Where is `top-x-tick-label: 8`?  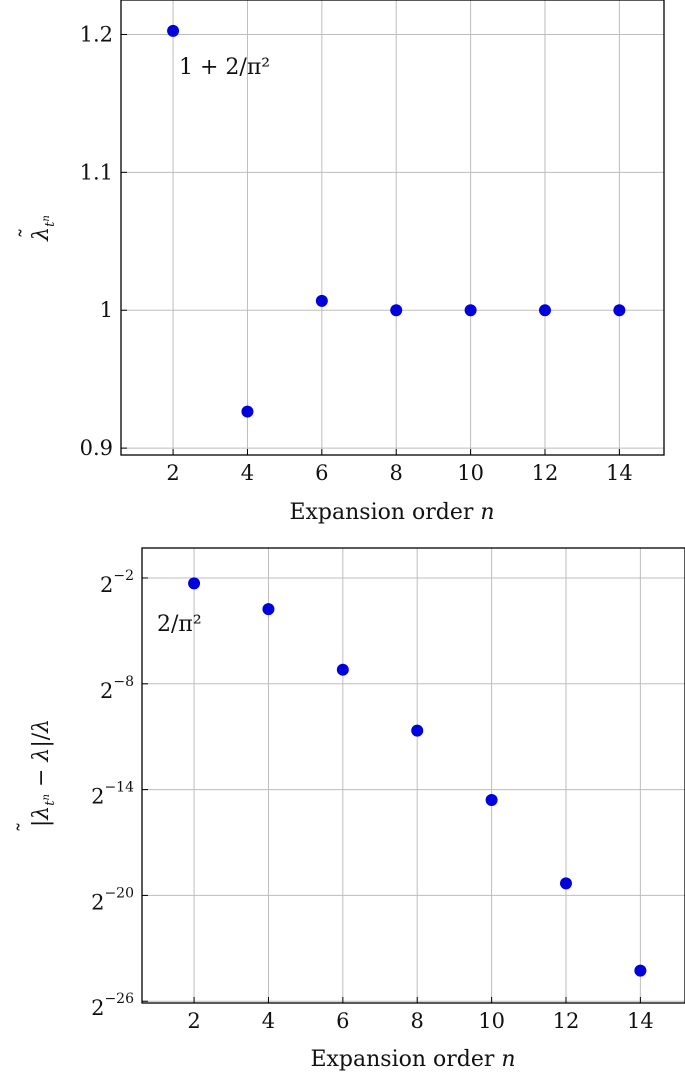 top-x-tick-label: 8 is located at coordinates (396, 473).